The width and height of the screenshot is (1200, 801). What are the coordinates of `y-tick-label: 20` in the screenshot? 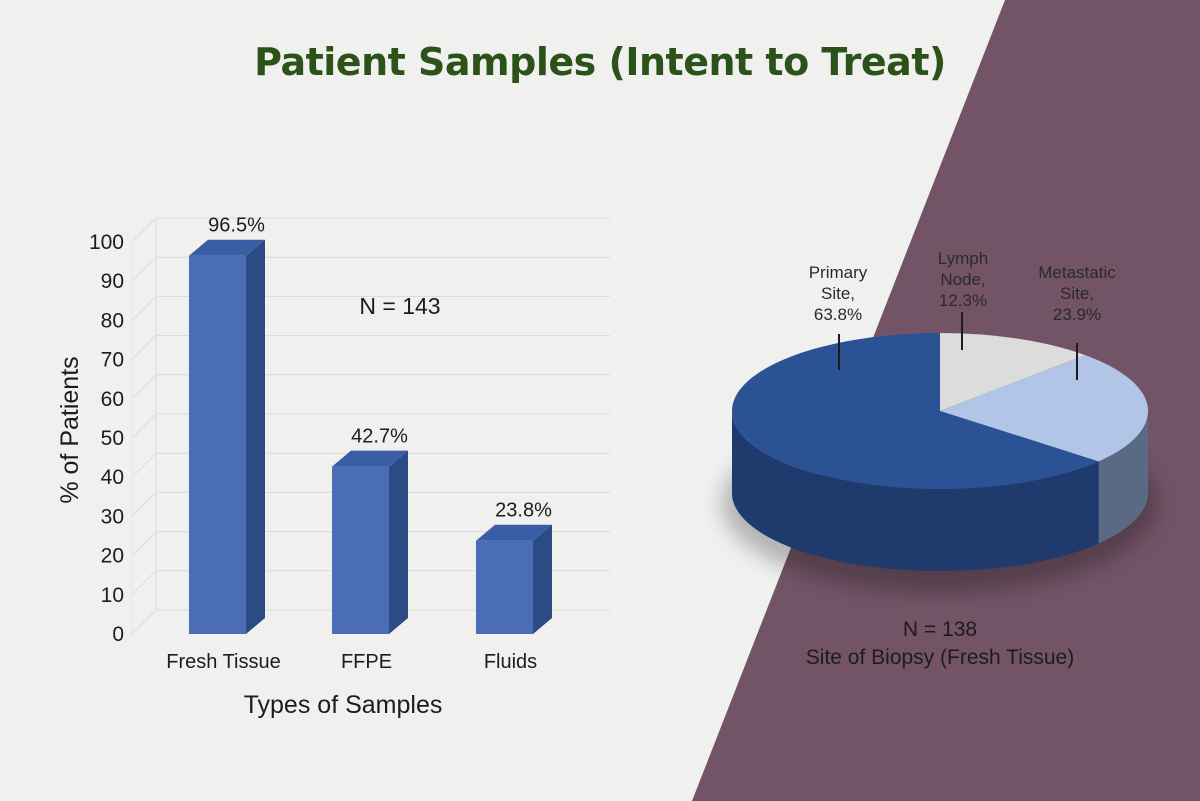 It's located at (112, 556).